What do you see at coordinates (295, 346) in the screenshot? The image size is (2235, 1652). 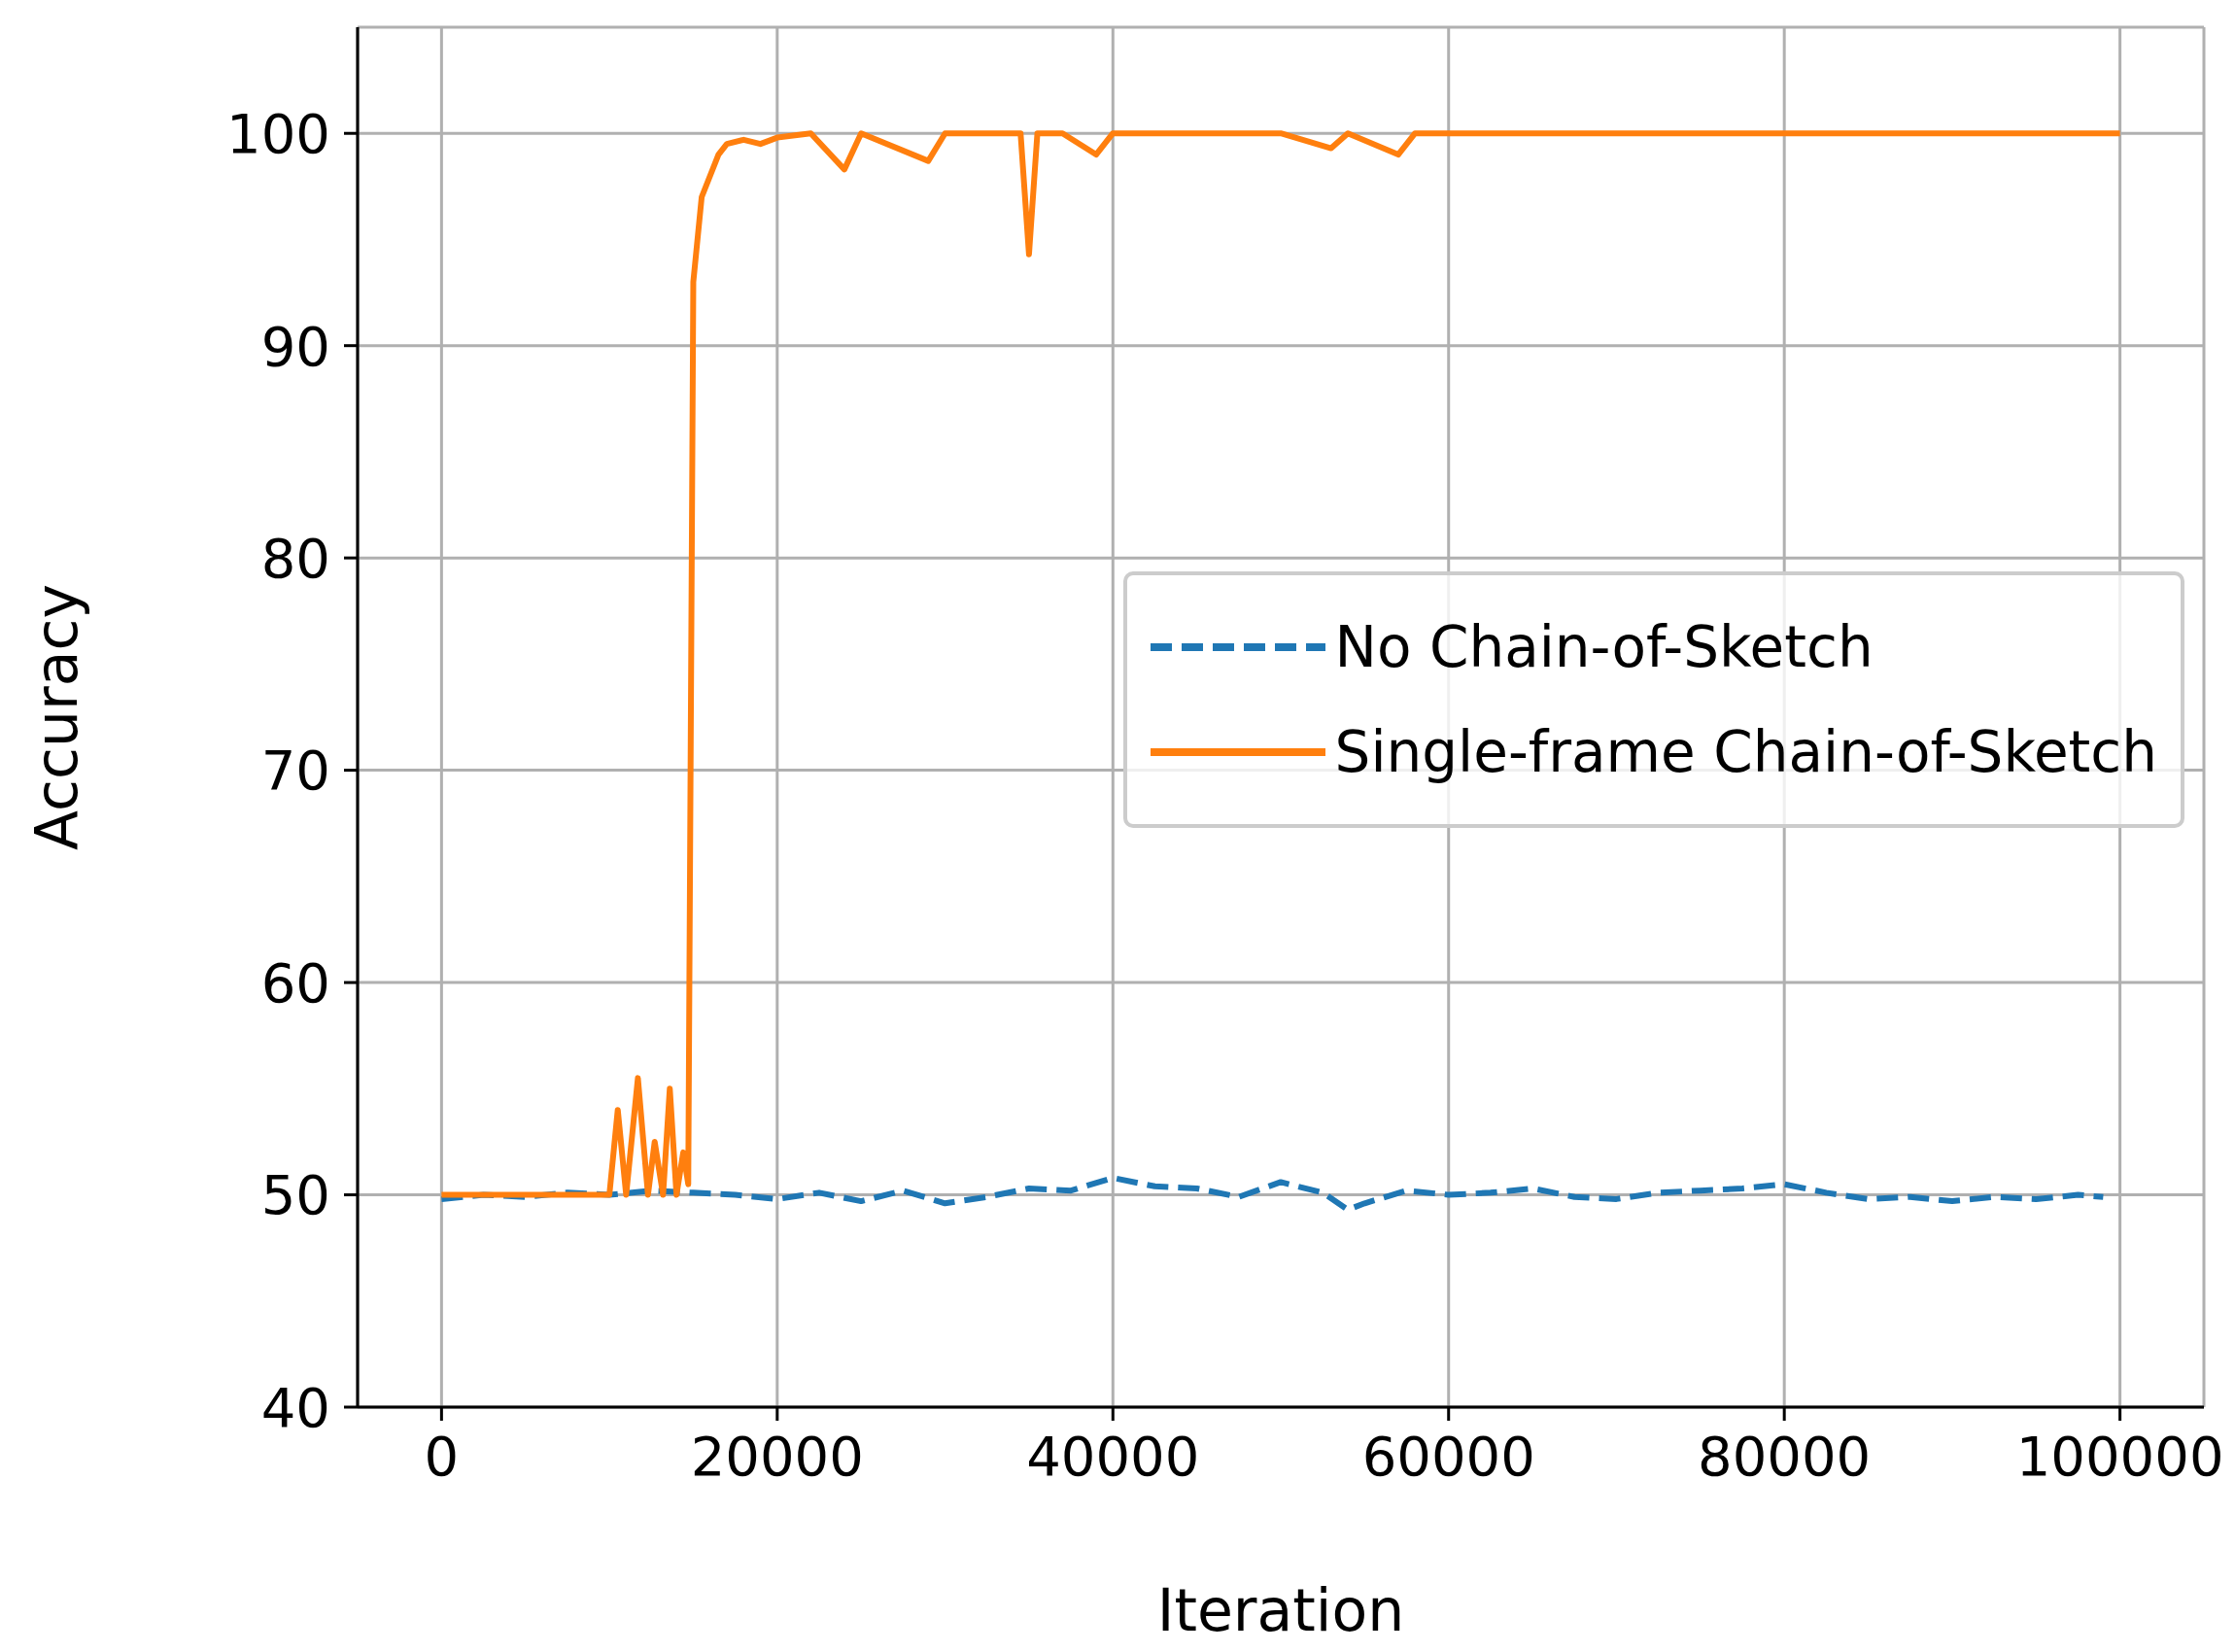 I see `y-tick-label: 90` at bounding box center [295, 346].